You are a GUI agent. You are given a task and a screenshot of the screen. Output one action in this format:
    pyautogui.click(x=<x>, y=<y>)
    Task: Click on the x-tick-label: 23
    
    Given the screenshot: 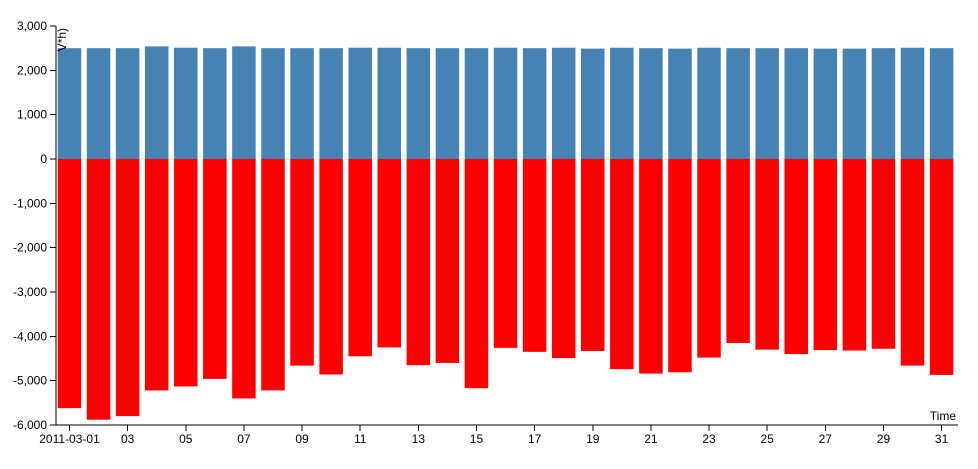 What is the action you would take?
    pyautogui.click(x=709, y=439)
    